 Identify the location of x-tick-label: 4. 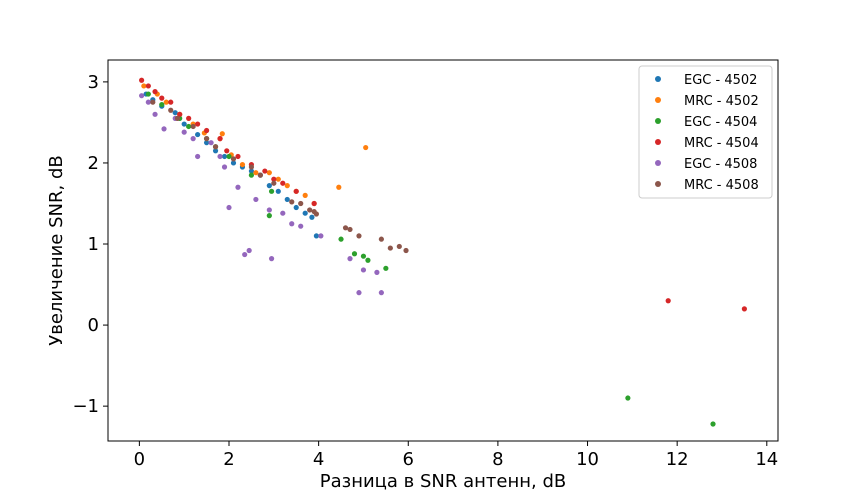
(318, 459).